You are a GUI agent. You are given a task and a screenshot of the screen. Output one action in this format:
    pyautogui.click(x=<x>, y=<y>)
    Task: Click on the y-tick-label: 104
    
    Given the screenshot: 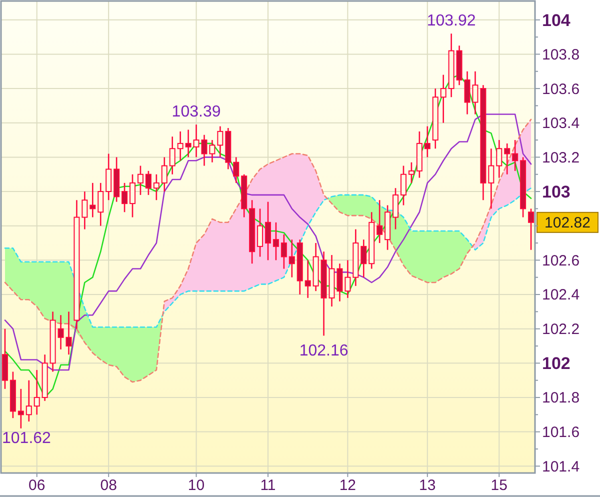 What is the action you would take?
    pyautogui.click(x=556, y=20)
    